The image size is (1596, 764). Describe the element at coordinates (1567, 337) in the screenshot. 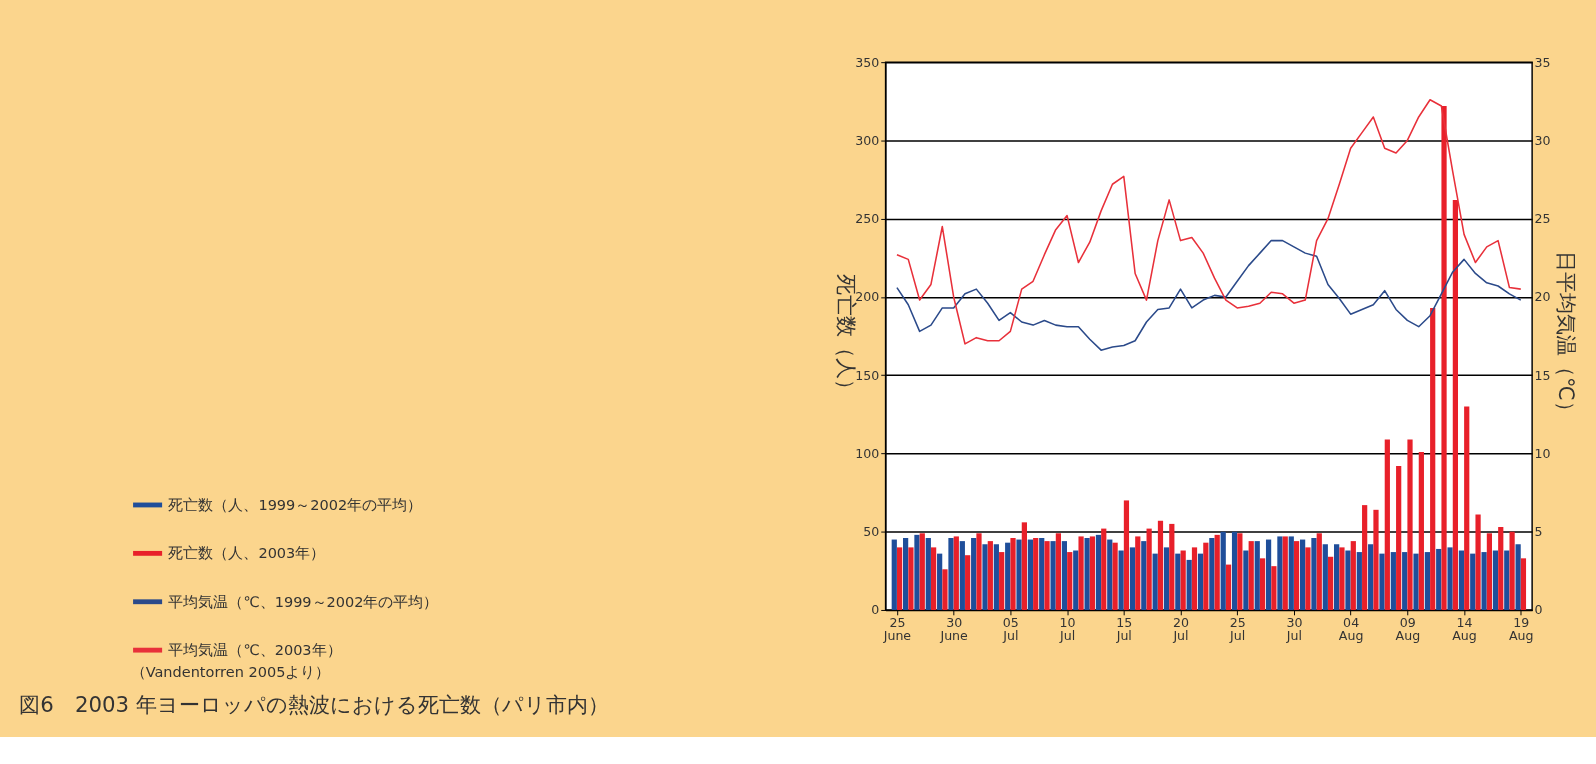

I see `y2-axis-title: 日平均気温（℃）` at that location.